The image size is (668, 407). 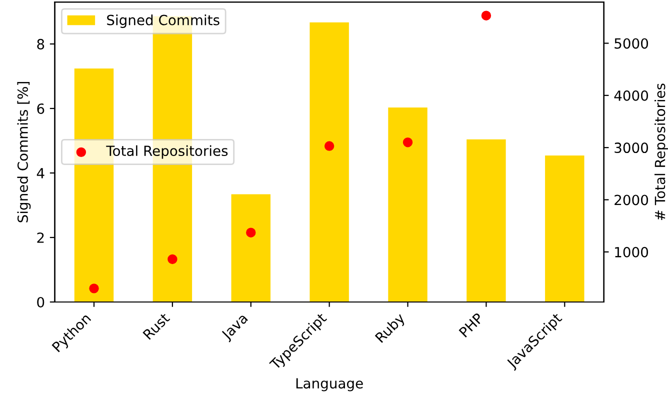 What do you see at coordinates (631, 95) in the screenshot?
I see `y2-tick-label: 4000` at bounding box center [631, 95].